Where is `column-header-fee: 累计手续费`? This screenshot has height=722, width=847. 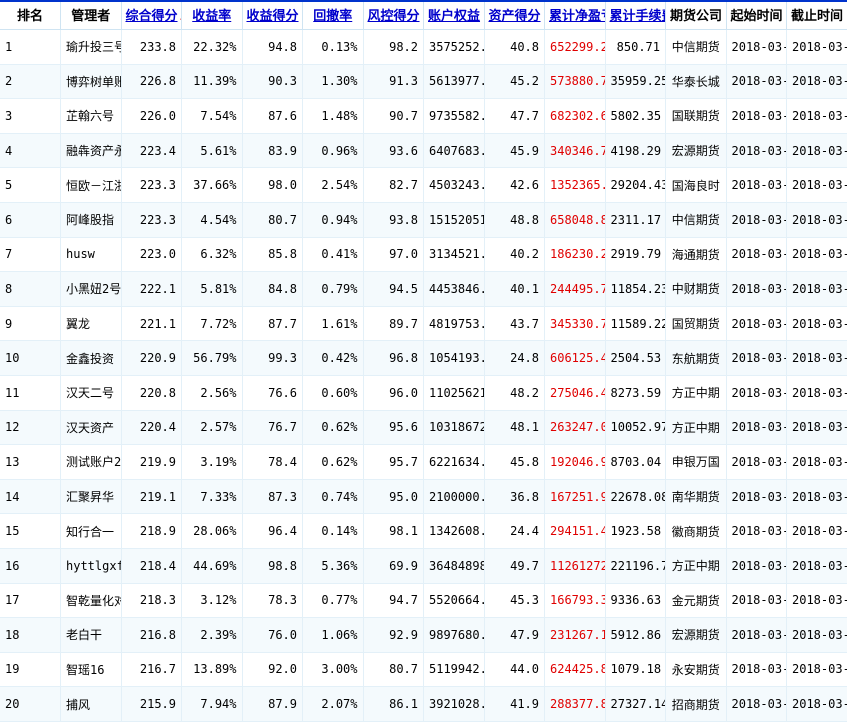
column-header-fee: 累计手续费 is located at coordinates (635, 15).